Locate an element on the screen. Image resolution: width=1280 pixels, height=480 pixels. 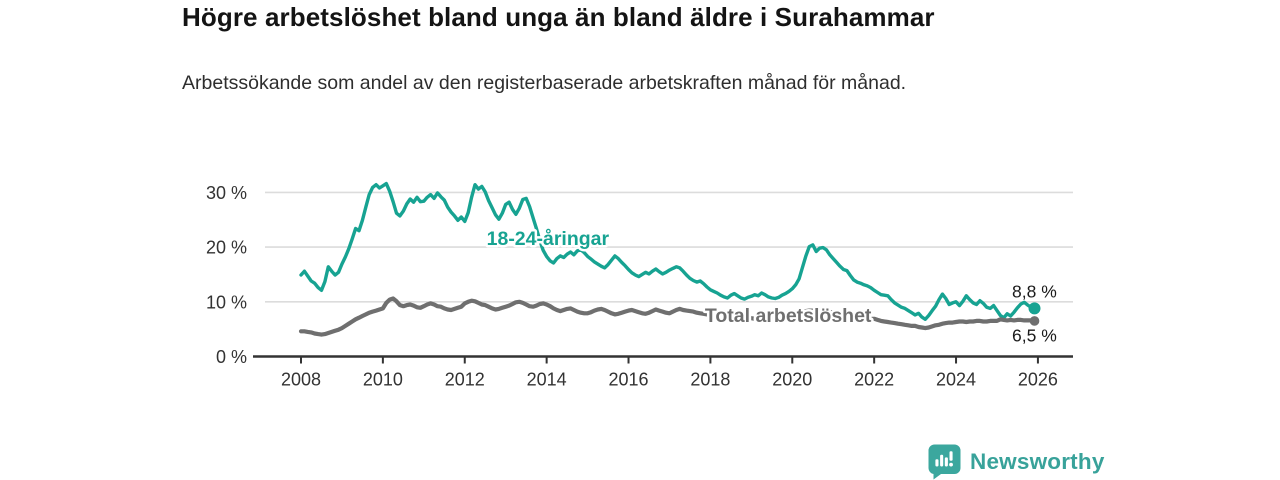
y-axis-label: 20 % is located at coordinates (226, 248).